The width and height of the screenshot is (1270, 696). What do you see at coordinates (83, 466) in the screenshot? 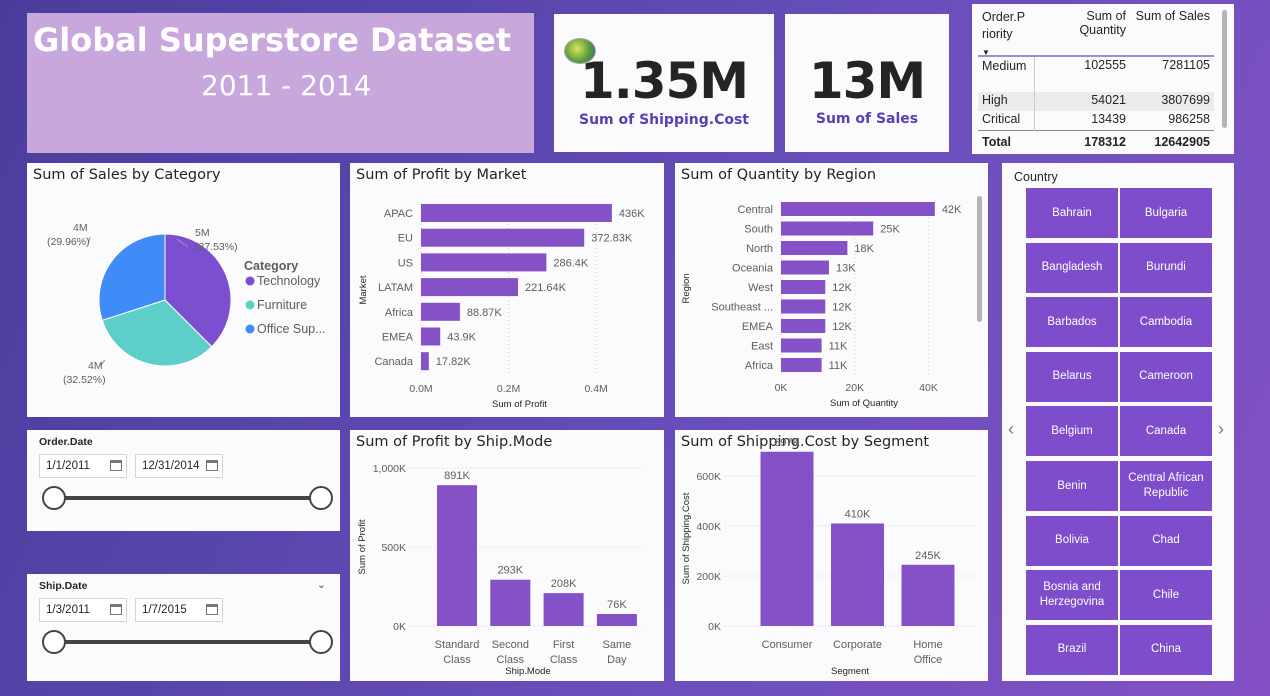
I see `order-date-start-input: 1/1/2011` at bounding box center [83, 466].